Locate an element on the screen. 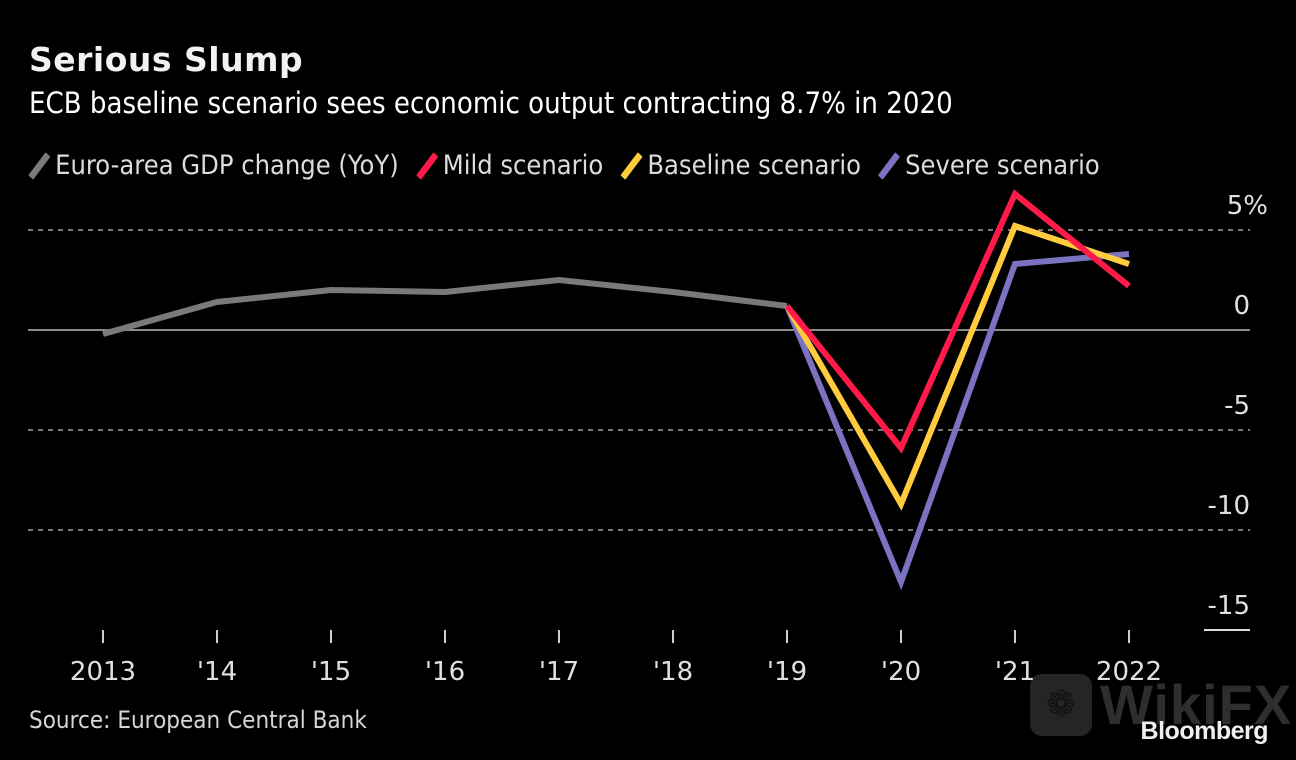 Image resolution: width=1296 pixels, height=760 pixels. watermark: ❁ WikiFX is located at coordinates (1161, 704).